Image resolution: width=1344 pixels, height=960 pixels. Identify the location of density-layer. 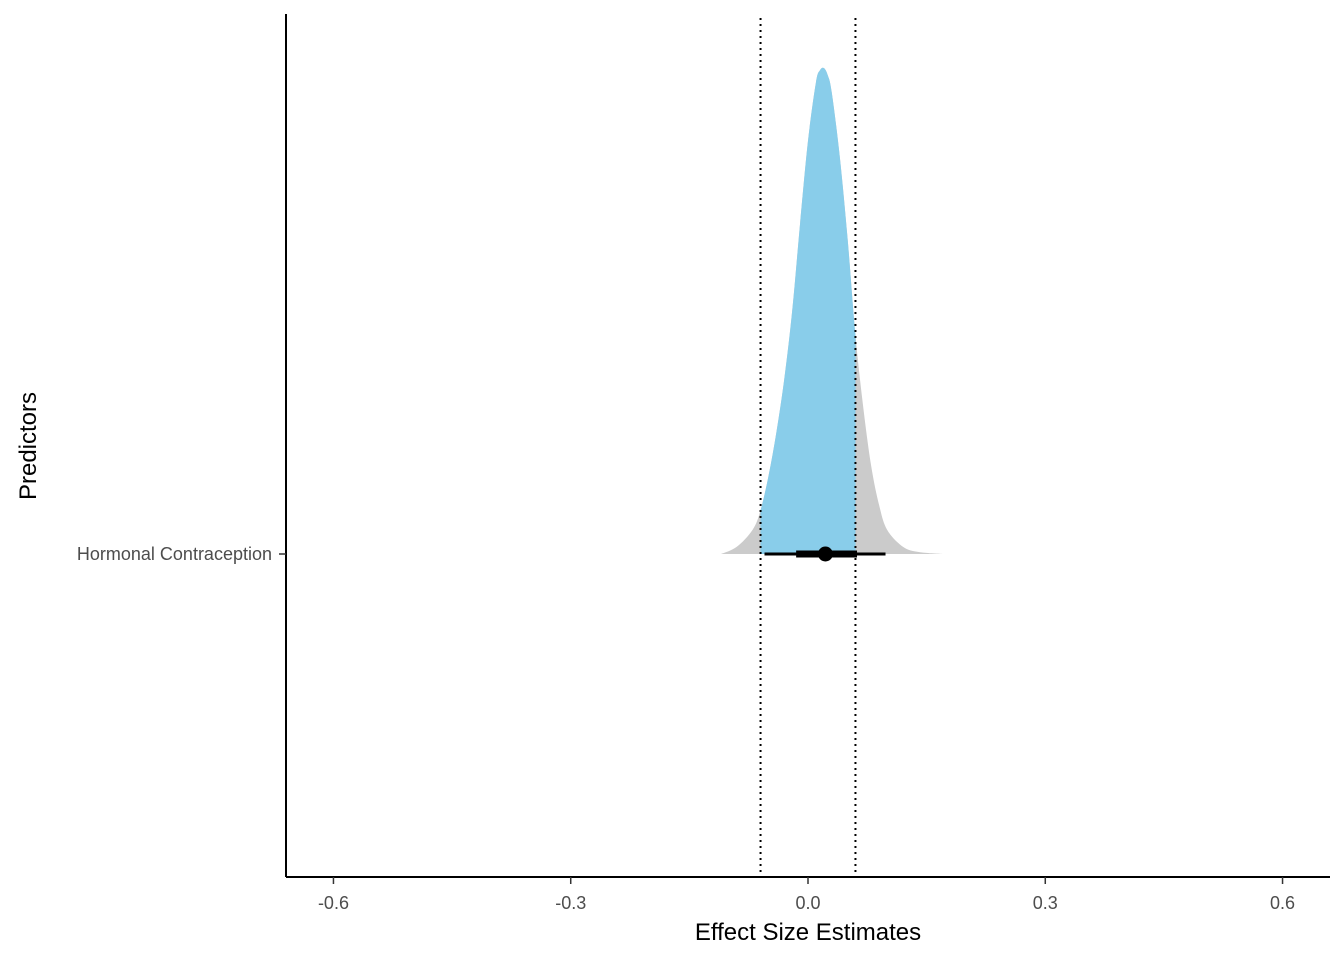
(832, 310).